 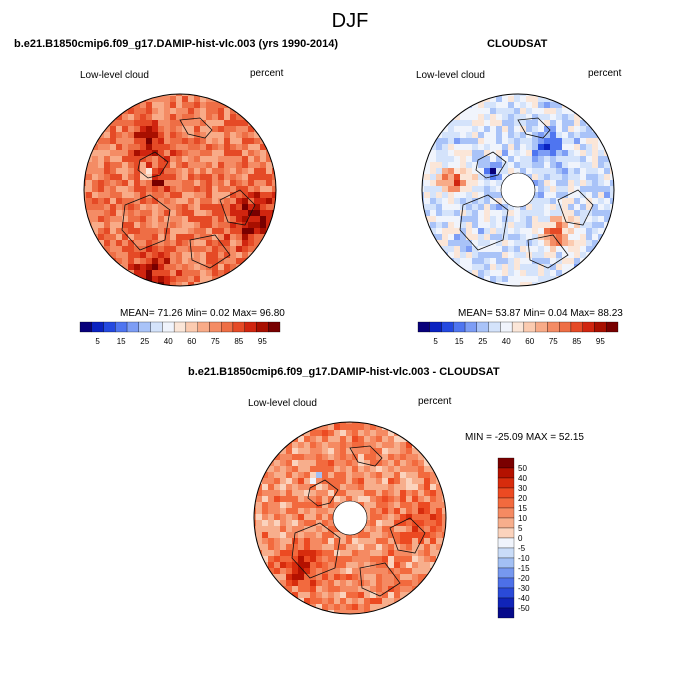 What do you see at coordinates (482, 341) in the screenshot?
I see `colorbar-tick-label: 25` at bounding box center [482, 341].